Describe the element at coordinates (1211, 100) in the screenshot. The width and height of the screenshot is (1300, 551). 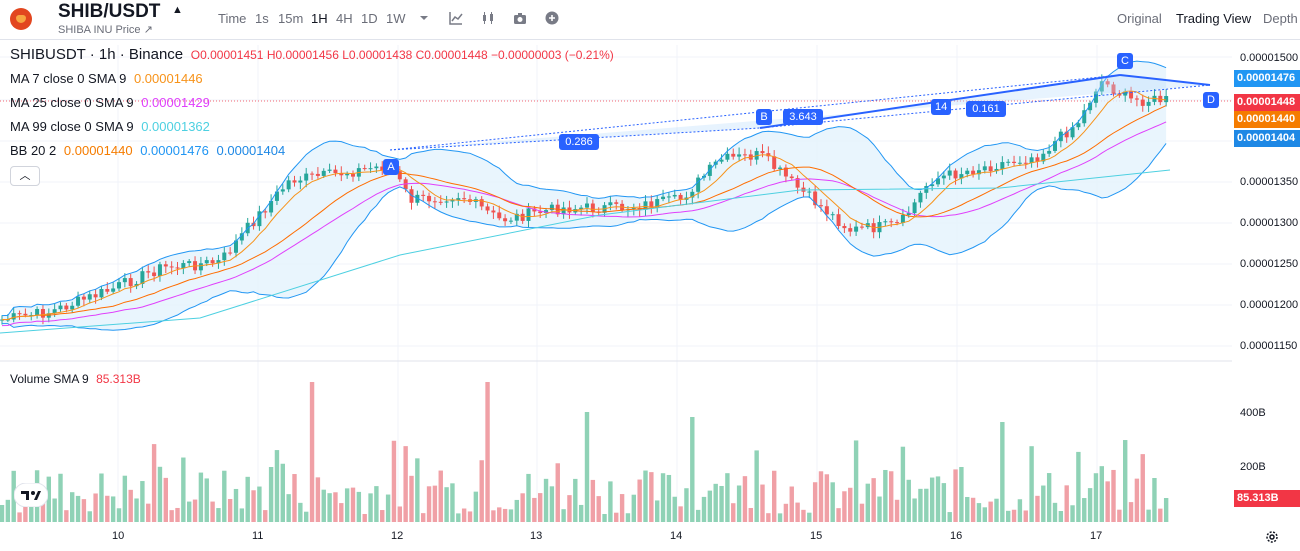
I see `pattern-point-d: D` at that location.